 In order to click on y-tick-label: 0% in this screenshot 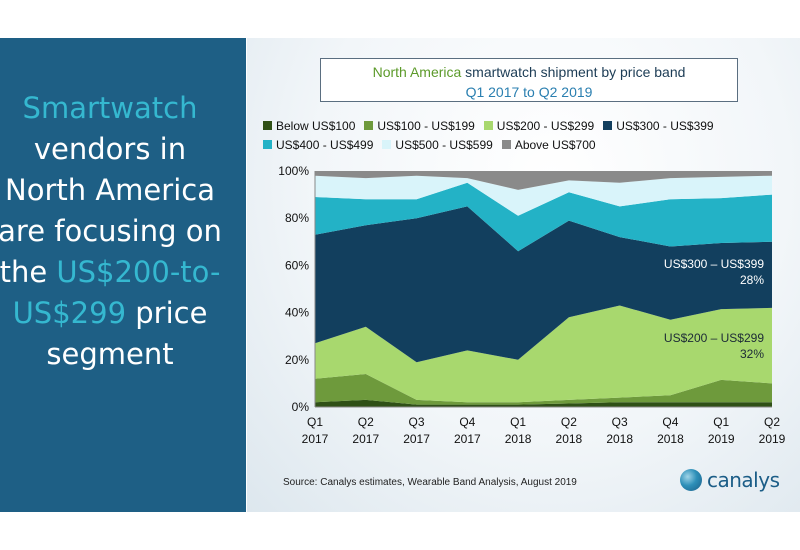, I will do `click(301, 407)`.